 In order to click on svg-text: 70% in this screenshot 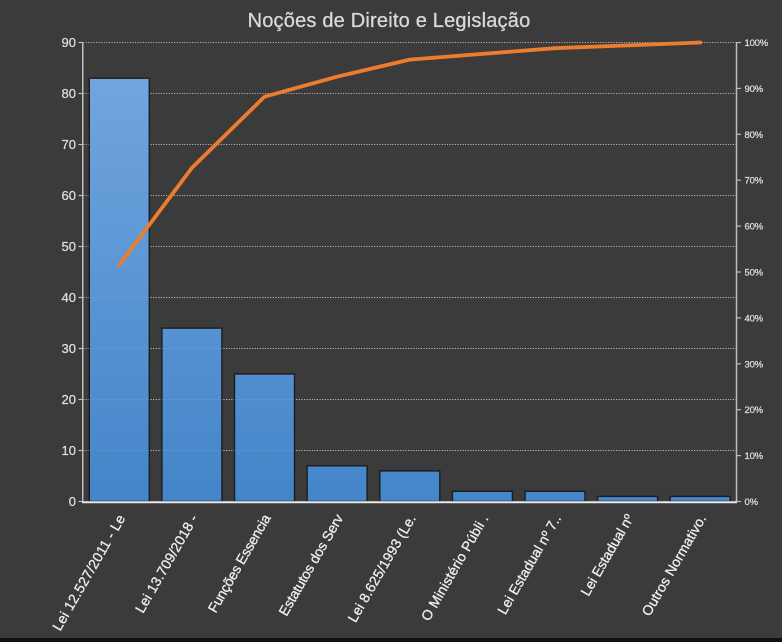, I will do `click(754, 181)`.